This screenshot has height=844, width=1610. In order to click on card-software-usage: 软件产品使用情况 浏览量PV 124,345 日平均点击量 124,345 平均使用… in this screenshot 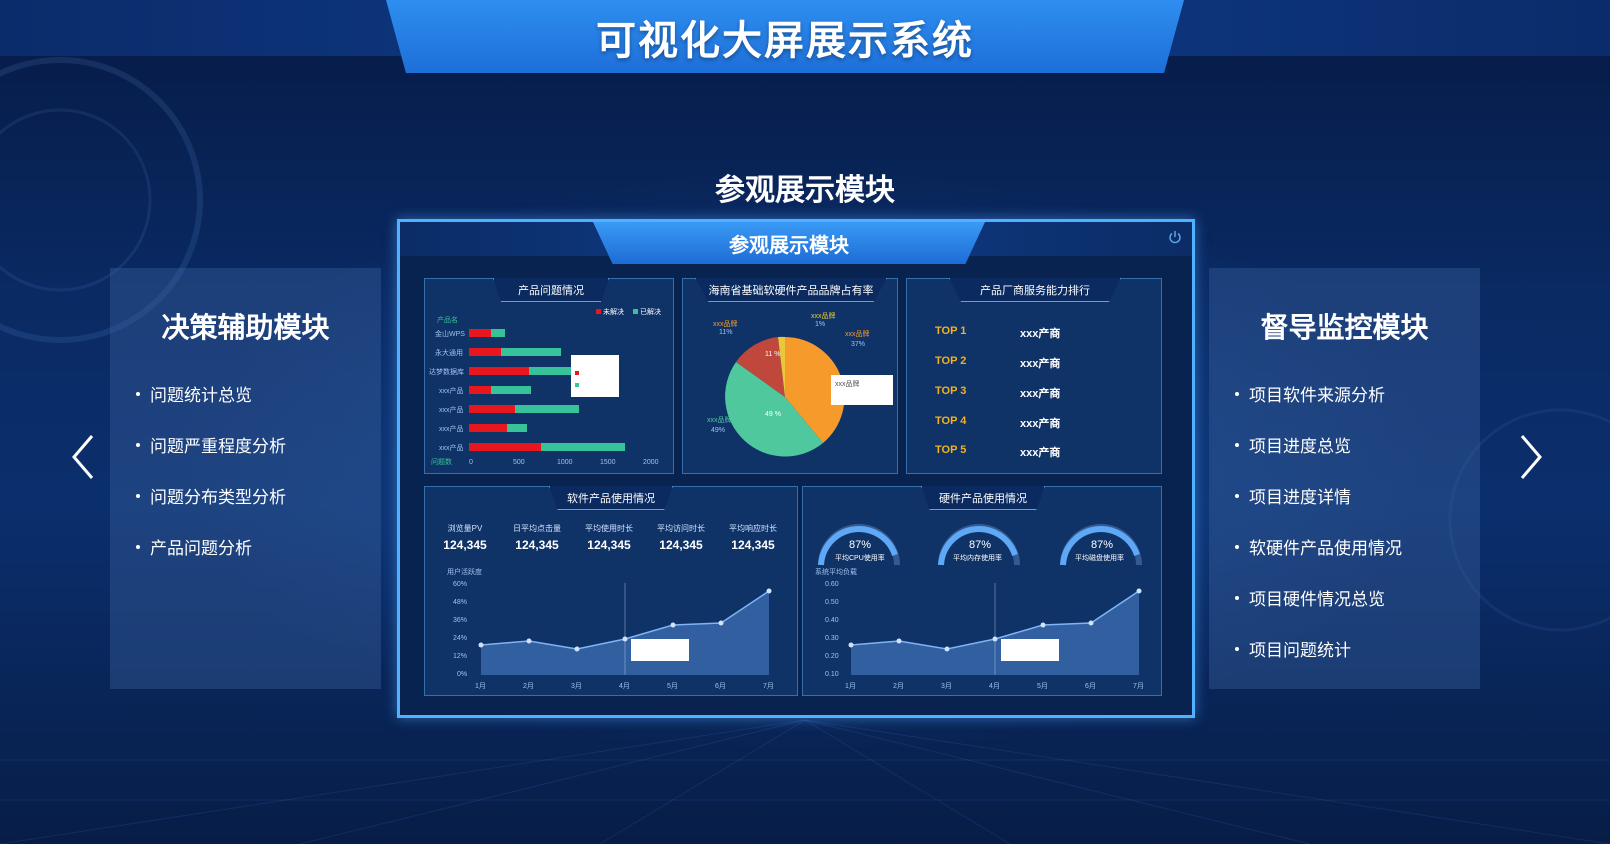, I will do `click(611, 591)`.